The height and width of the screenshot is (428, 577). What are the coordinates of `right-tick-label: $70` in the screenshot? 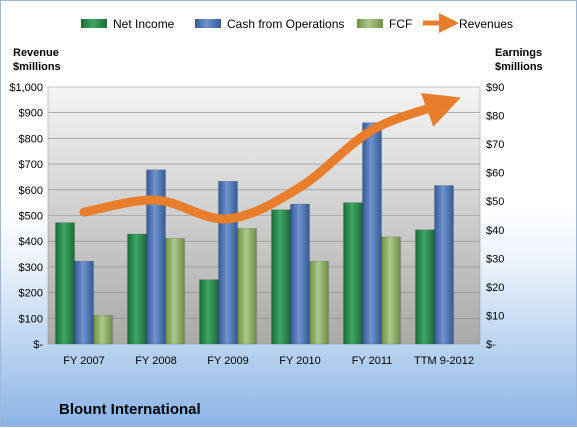 It's located at (495, 145).